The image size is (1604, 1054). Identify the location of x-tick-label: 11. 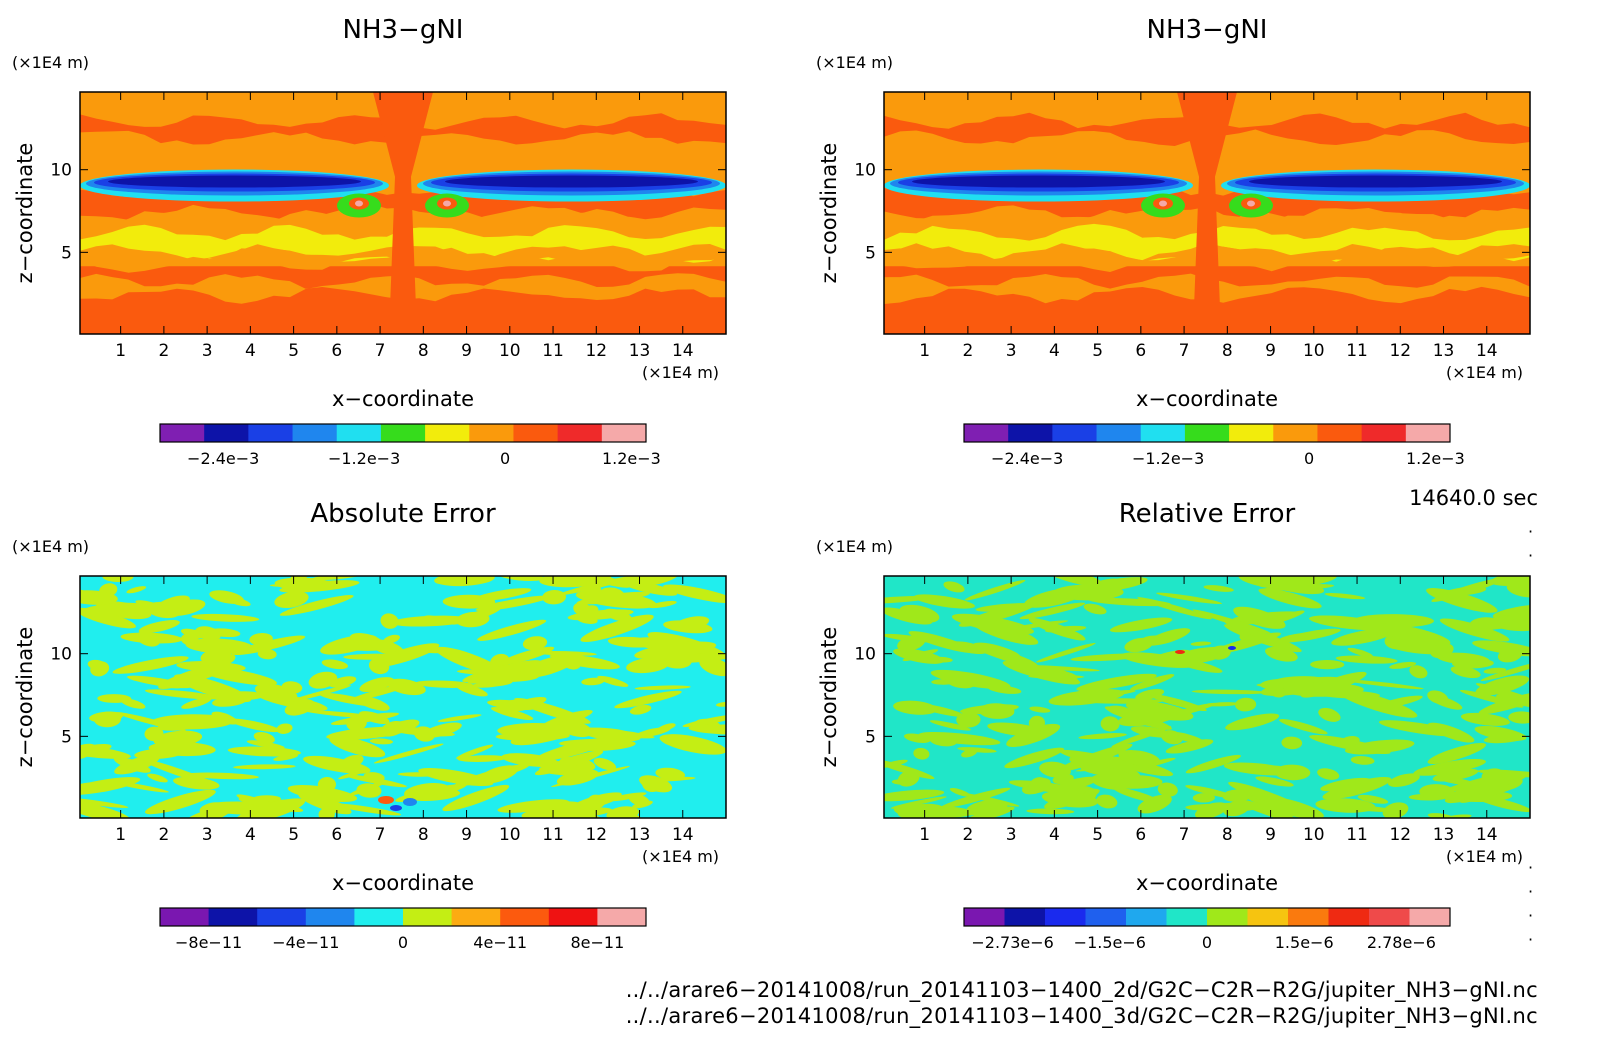
(553, 835).